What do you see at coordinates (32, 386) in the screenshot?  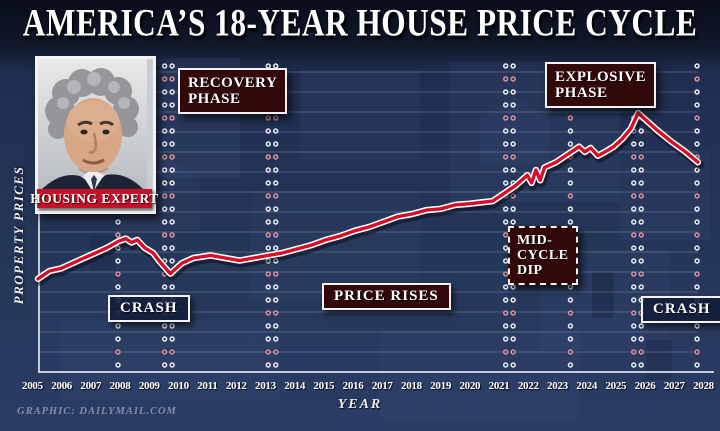 I see `x-tick-label: 2005` at bounding box center [32, 386].